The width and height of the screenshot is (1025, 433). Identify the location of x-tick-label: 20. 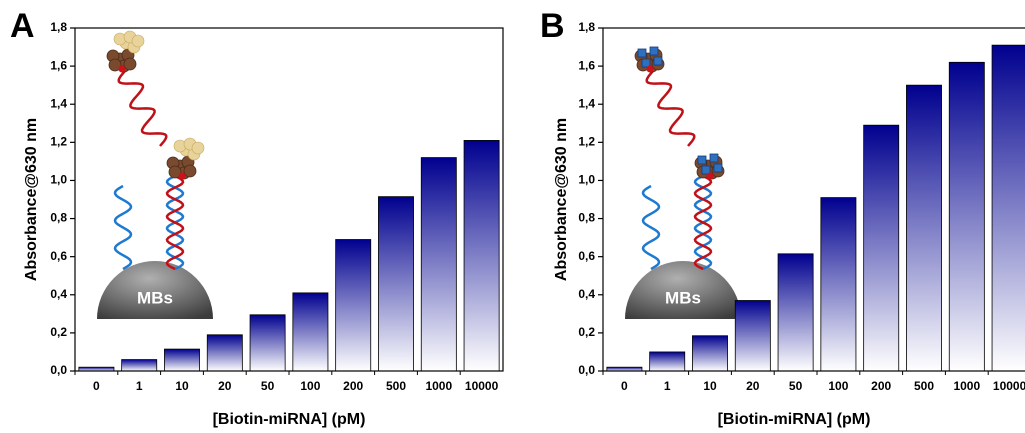
(225, 386).